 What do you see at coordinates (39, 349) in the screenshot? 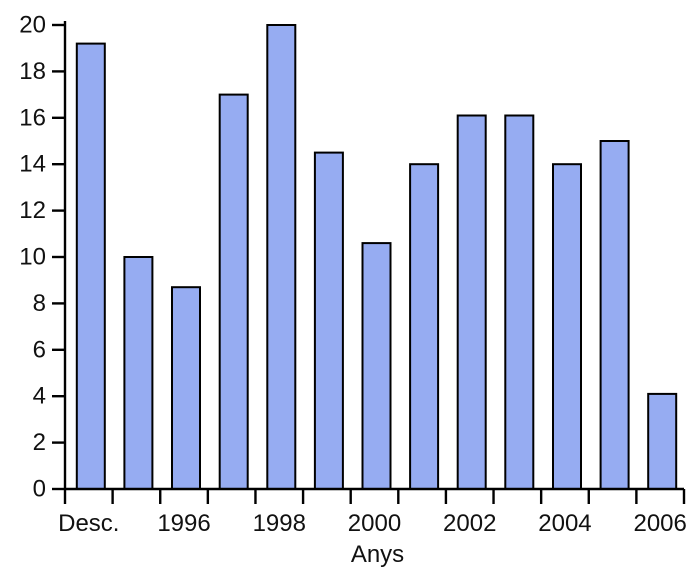
I see `y-tick-label: 6` at bounding box center [39, 349].